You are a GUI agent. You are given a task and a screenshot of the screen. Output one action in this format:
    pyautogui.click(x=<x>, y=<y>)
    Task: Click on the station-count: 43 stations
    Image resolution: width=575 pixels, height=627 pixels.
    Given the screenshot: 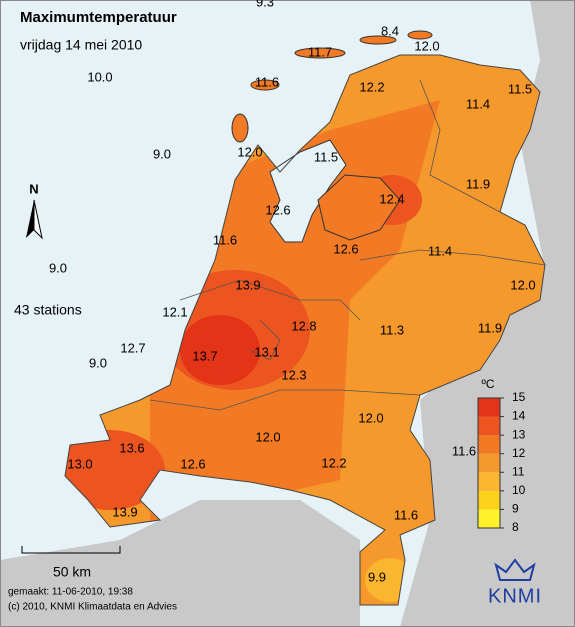 What is the action you would take?
    pyautogui.click(x=48, y=310)
    